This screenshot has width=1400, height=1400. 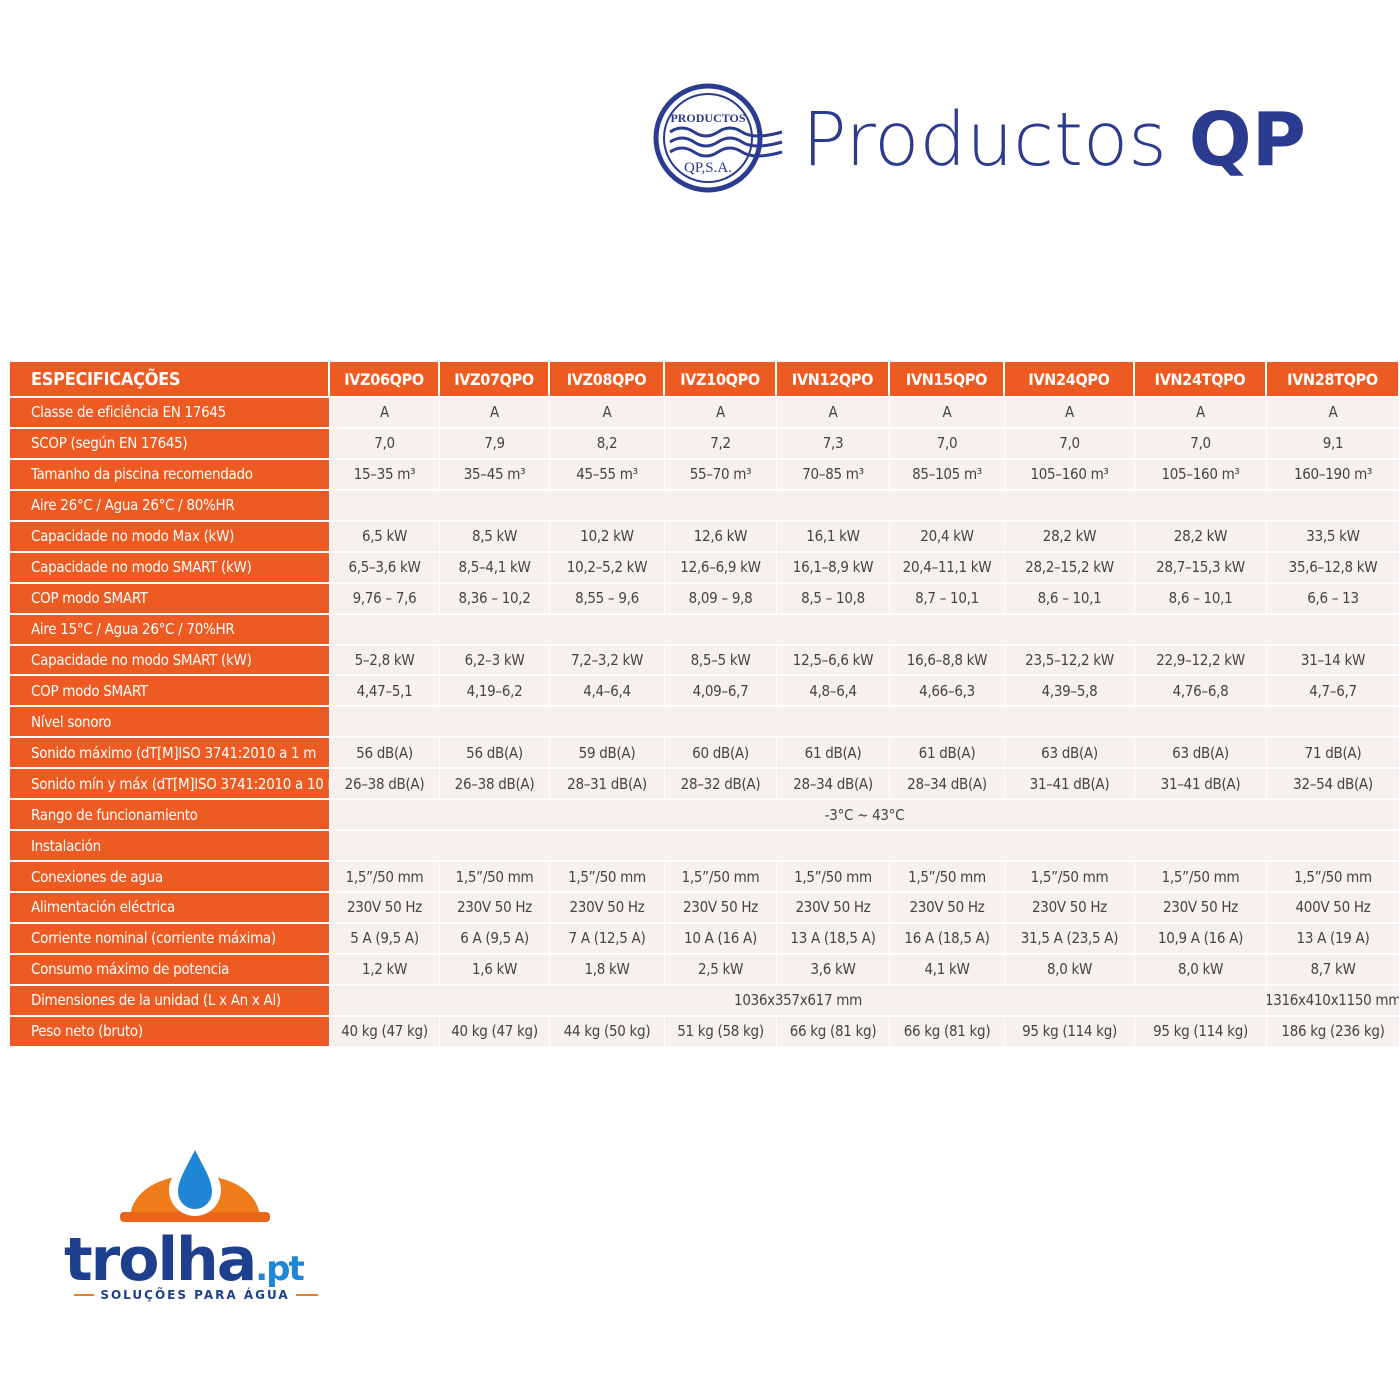 What do you see at coordinates (1333, 661) in the screenshot?
I see `spec-value: 31–14 kW` at bounding box center [1333, 661].